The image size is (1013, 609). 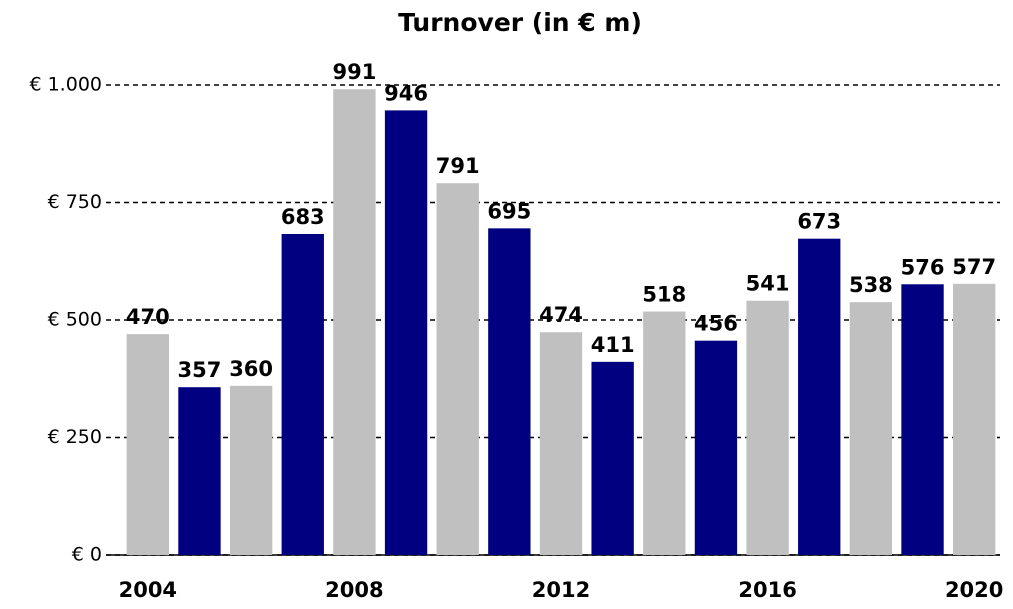 What do you see at coordinates (75, 320) in the screenshot?
I see `y-tick-label: € 500` at bounding box center [75, 320].